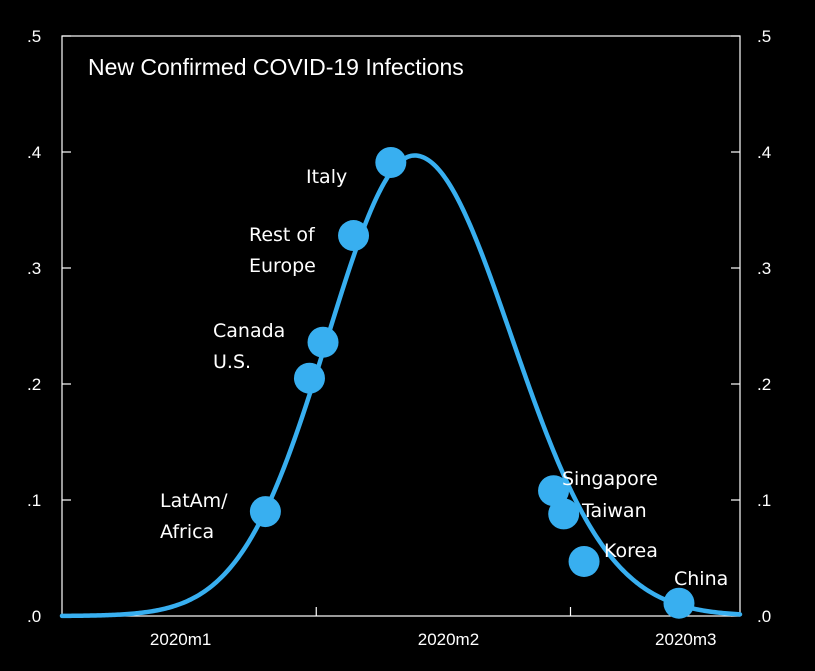 The height and width of the screenshot is (671, 815). I want to click on y-tick-label-left: .1, so click(34, 500).